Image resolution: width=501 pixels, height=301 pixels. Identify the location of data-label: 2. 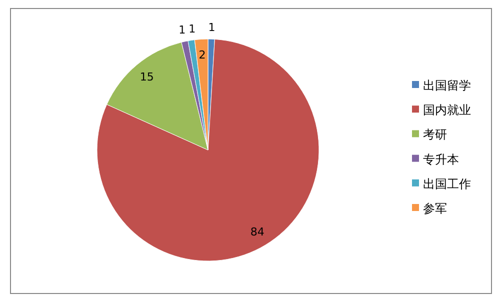
(202, 55).